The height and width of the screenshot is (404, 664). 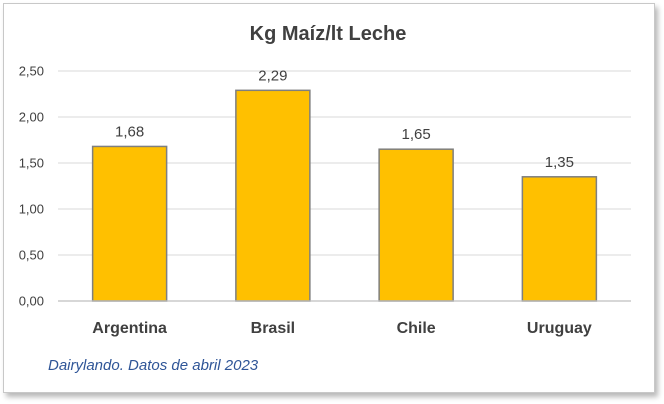 What do you see at coordinates (559, 239) in the screenshot?
I see `bar-uruguay` at bounding box center [559, 239].